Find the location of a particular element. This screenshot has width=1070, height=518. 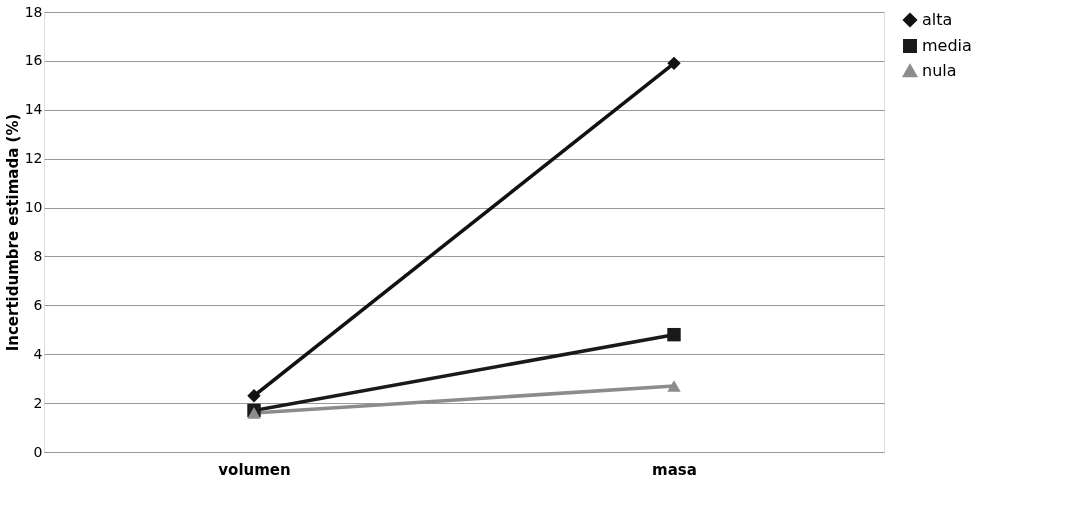

legend-label: media is located at coordinates (947, 45).